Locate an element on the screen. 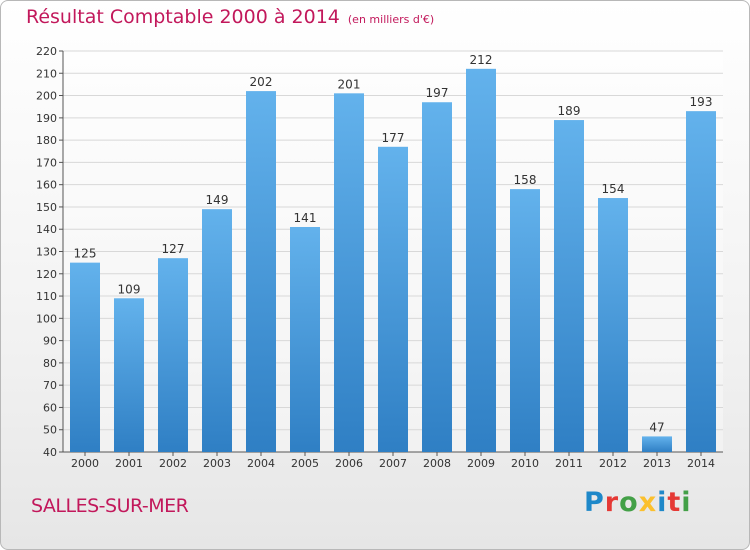  bar-value-label: 125 is located at coordinates (85, 254).